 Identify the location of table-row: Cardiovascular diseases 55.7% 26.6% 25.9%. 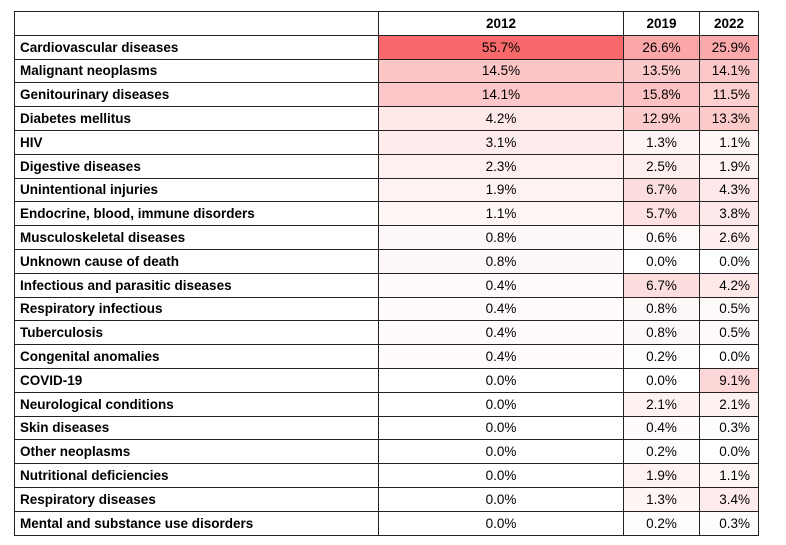
(386, 47).